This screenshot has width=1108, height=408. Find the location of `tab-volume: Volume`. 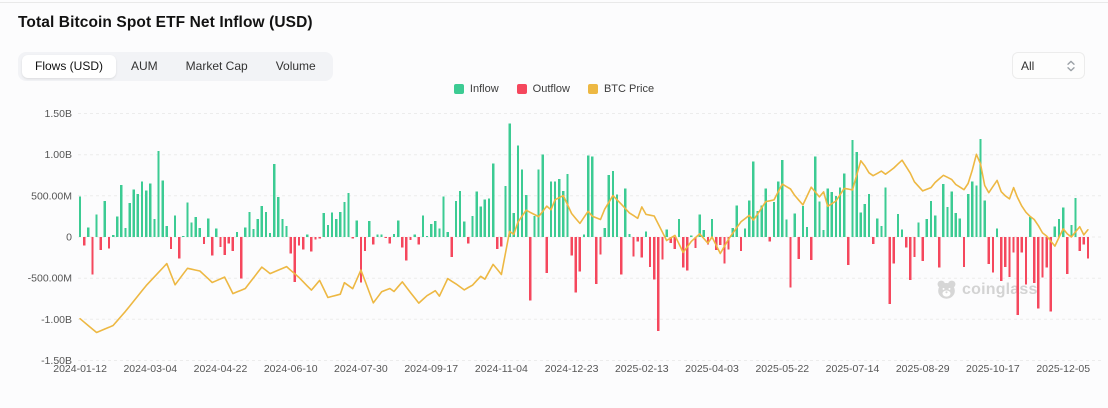

tab-volume: Volume is located at coordinates (295, 65).